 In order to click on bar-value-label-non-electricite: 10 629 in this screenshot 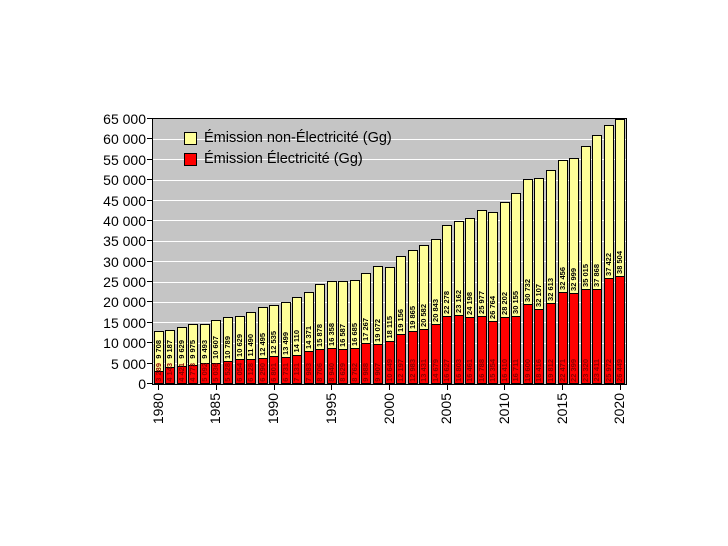, I will do `click(239, 345)`.